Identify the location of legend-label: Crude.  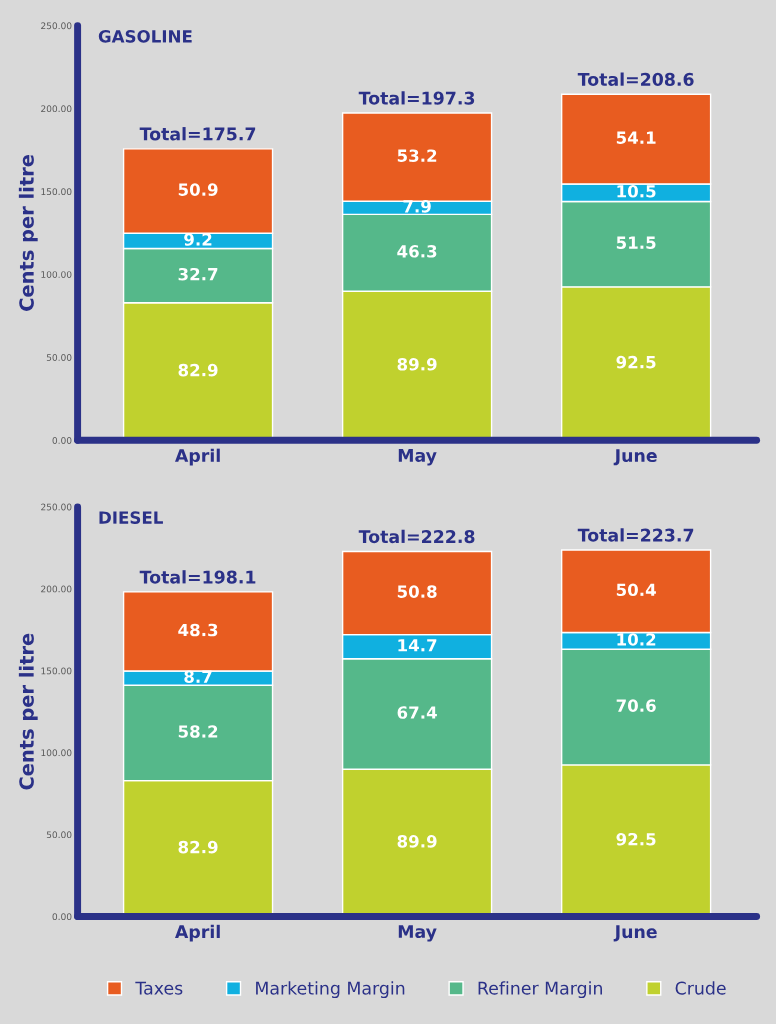
(700, 988).